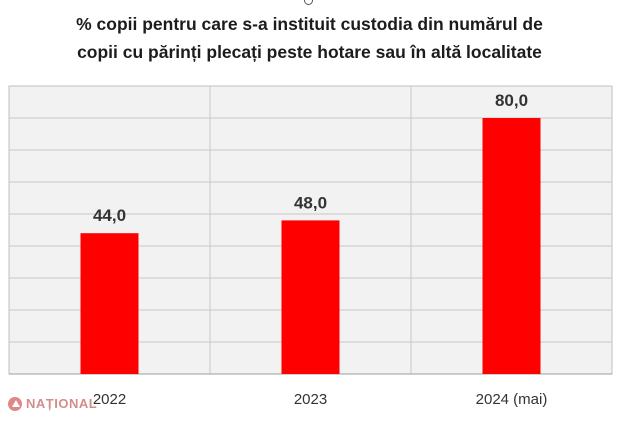 This screenshot has width=619, height=421. Describe the element at coordinates (62, 403) in the screenshot. I see `watermark-text: NAȚIONAL` at that location.